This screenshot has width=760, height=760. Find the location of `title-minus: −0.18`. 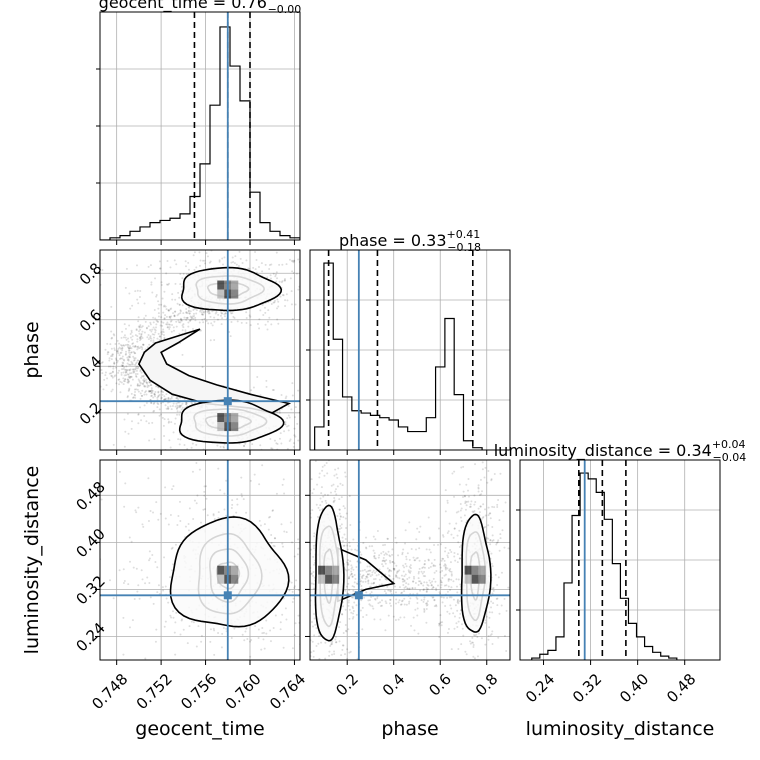

title-minus: −0.18 is located at coordinates (464, 247).